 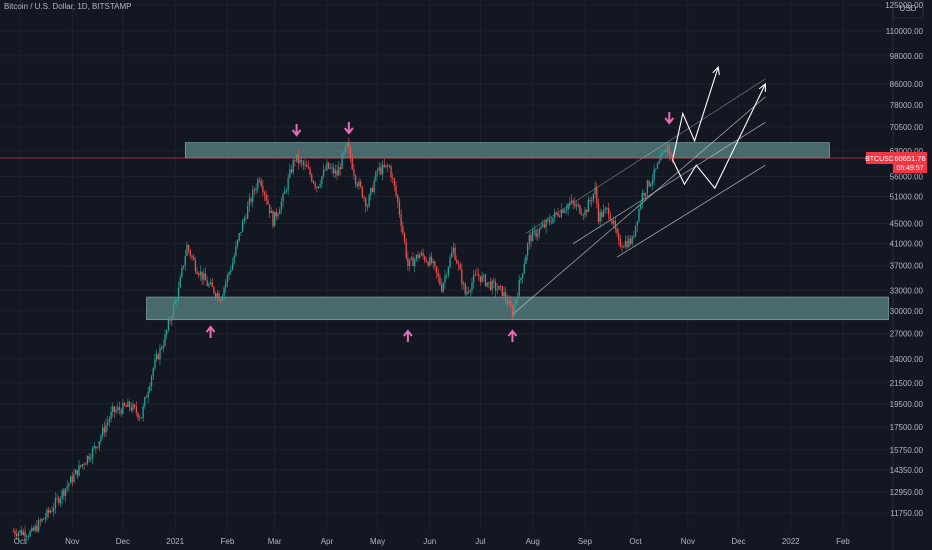 What do you see at coordinates (20, 541) in the screenshot?
I see `time-tick-label: Oct` at bounding box center [20, 541].